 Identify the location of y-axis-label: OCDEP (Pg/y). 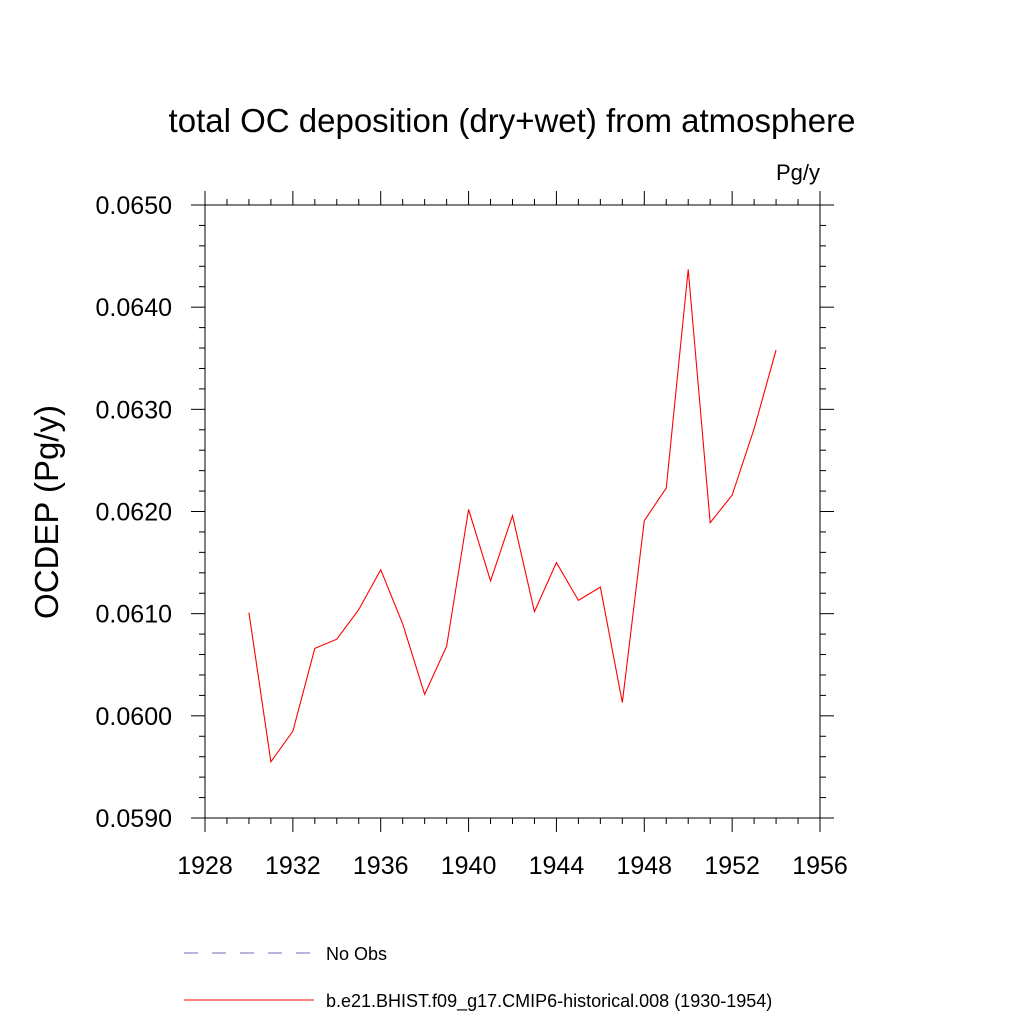
(46, 512).